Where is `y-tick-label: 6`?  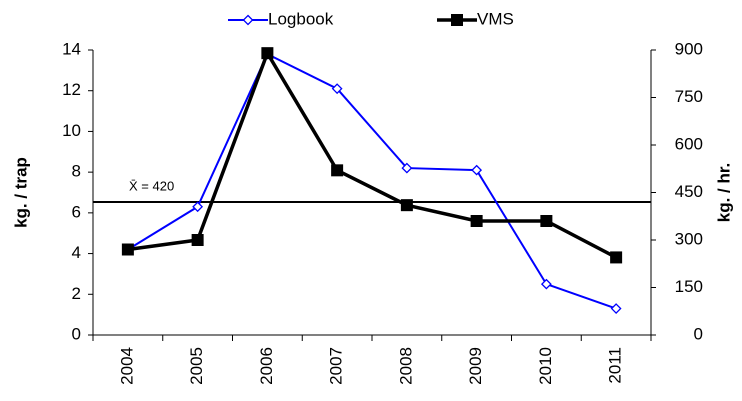 y-tick-label: 6 is located at coordinates (76, 211).